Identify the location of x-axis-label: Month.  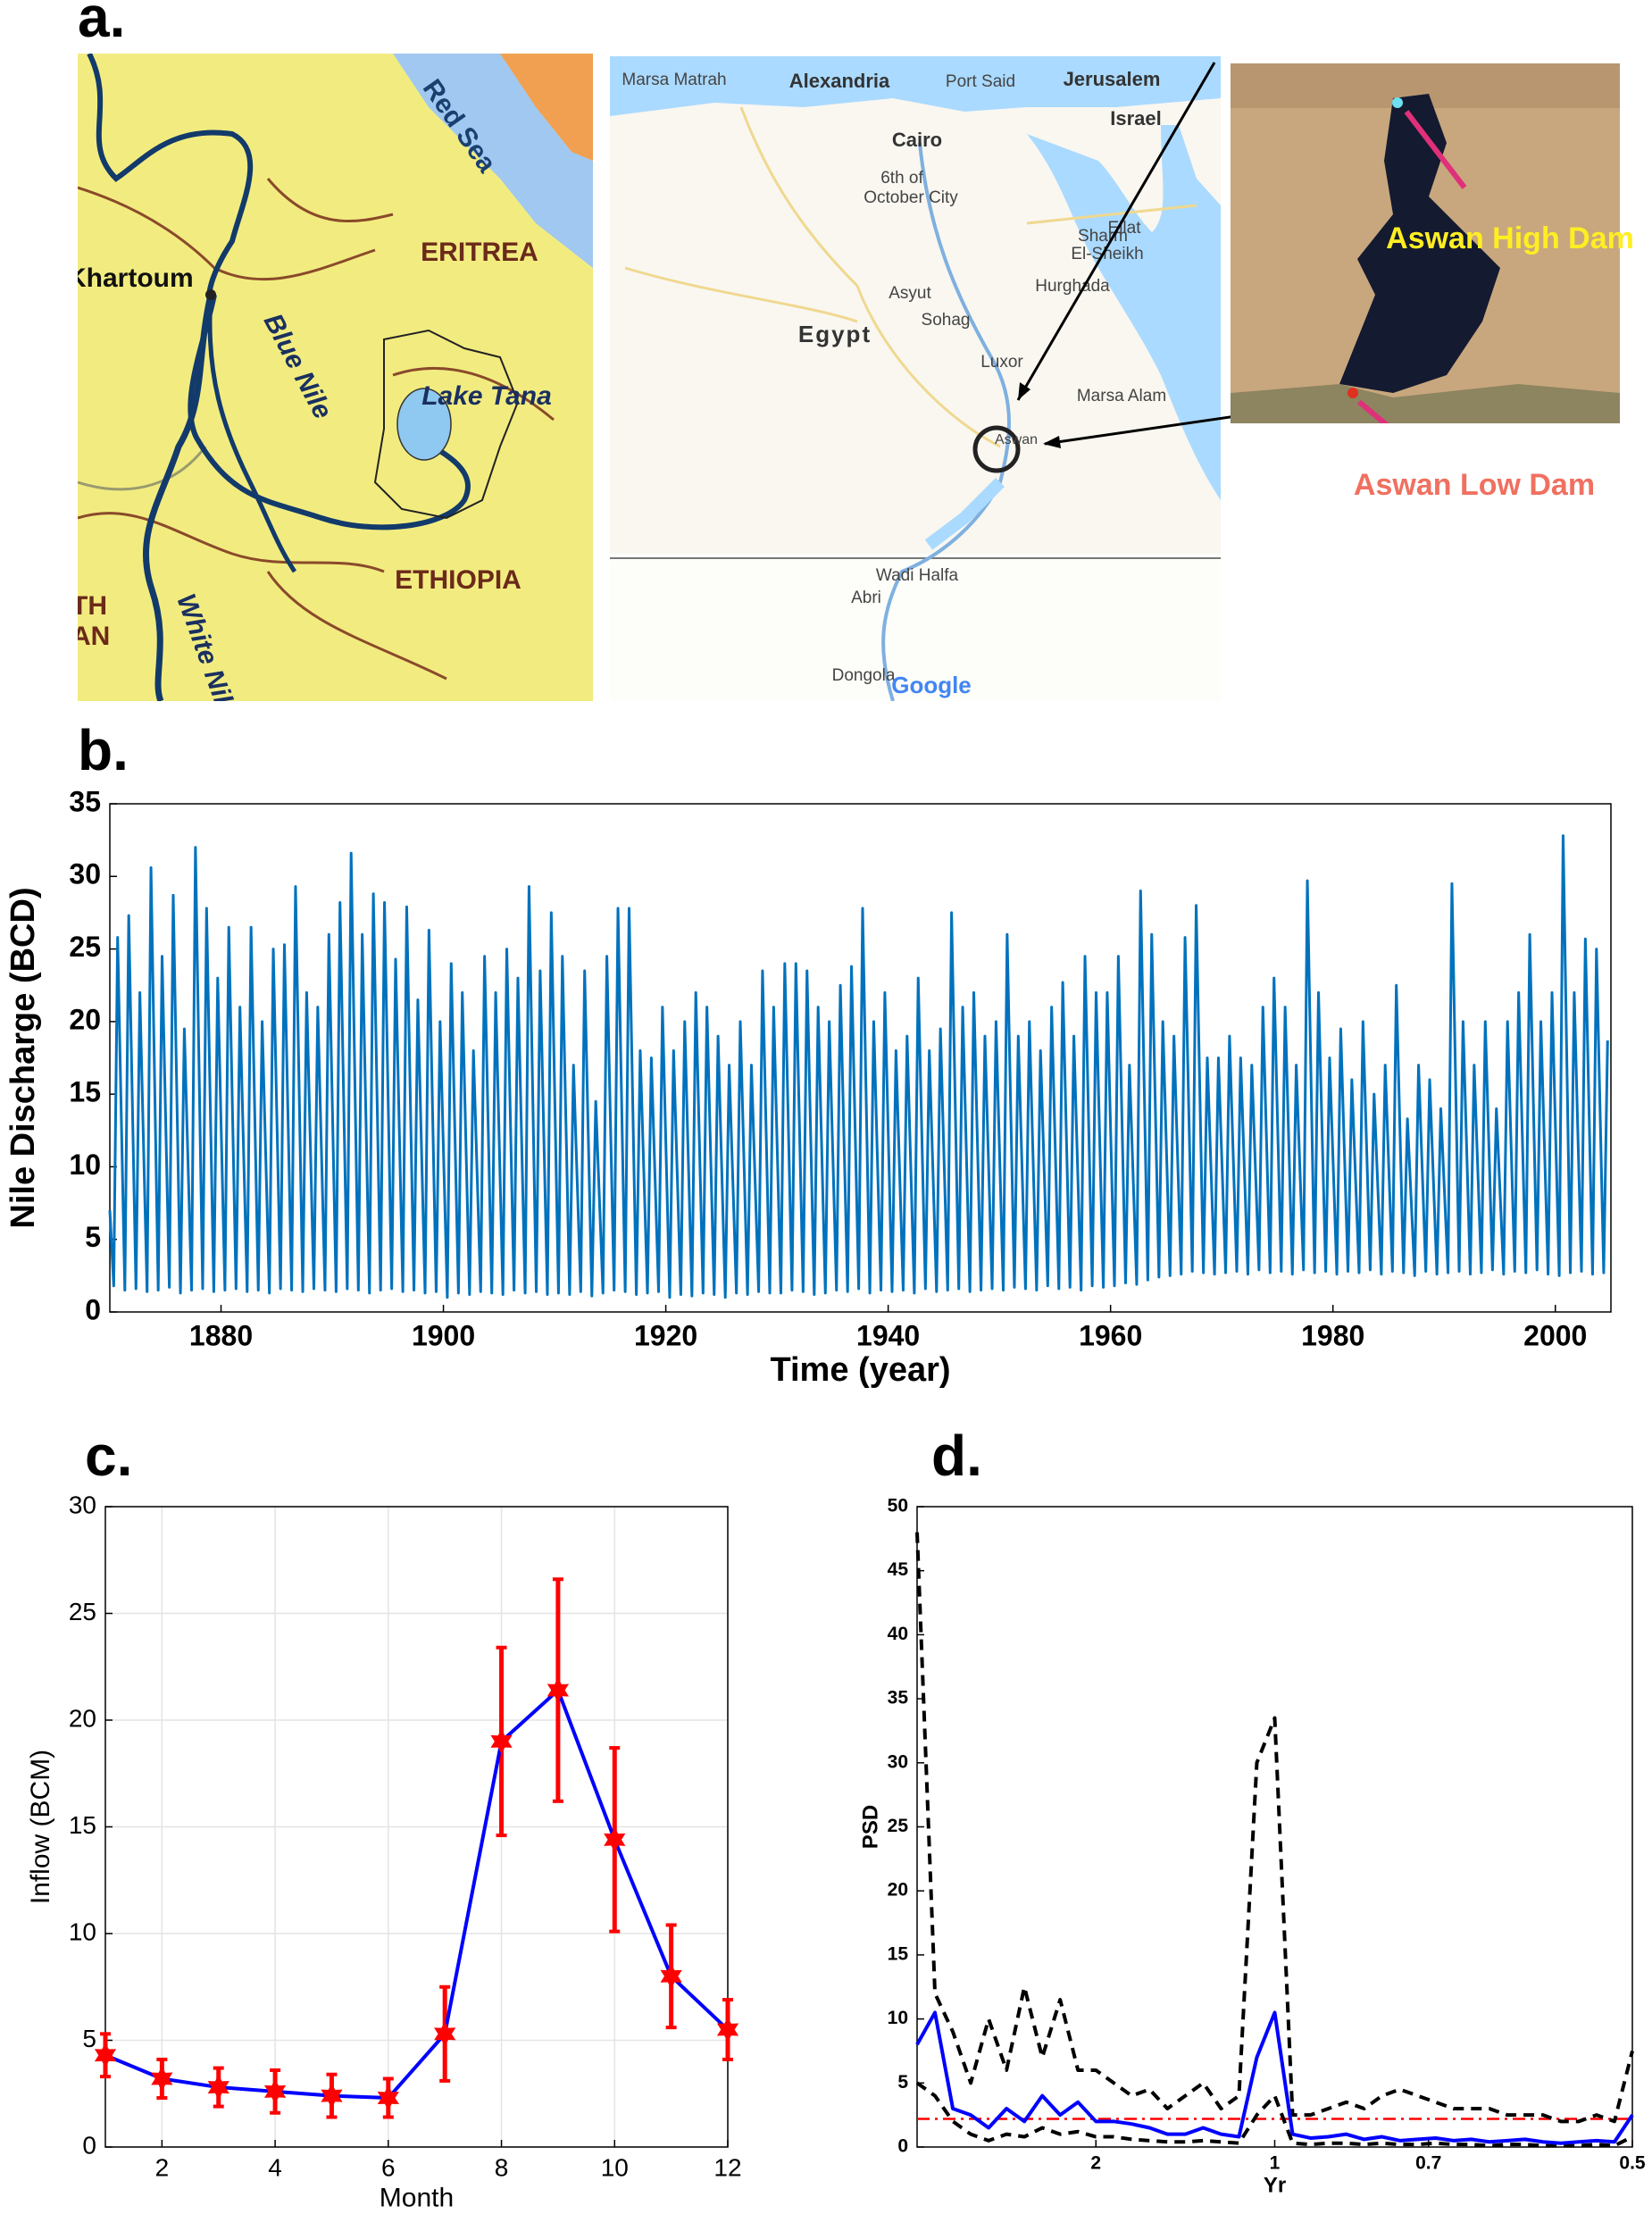
(417, 2198).